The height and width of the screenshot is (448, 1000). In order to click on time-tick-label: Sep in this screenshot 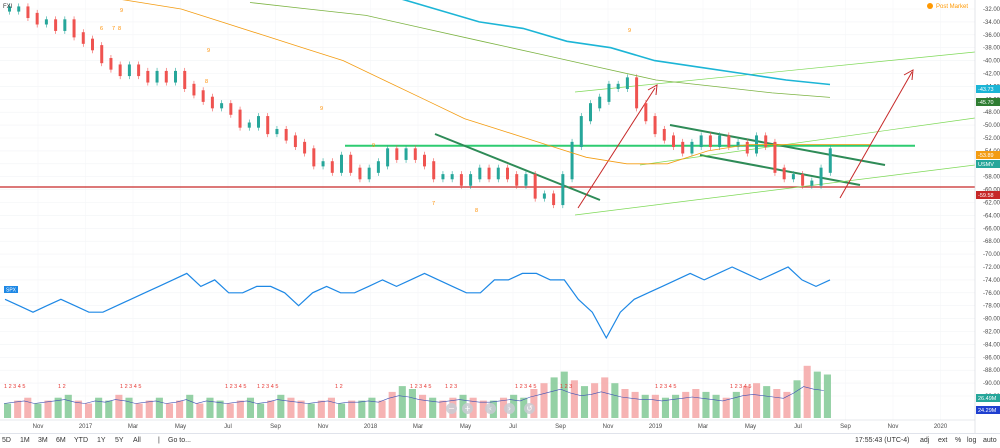, I will do `click(845, 427)`.